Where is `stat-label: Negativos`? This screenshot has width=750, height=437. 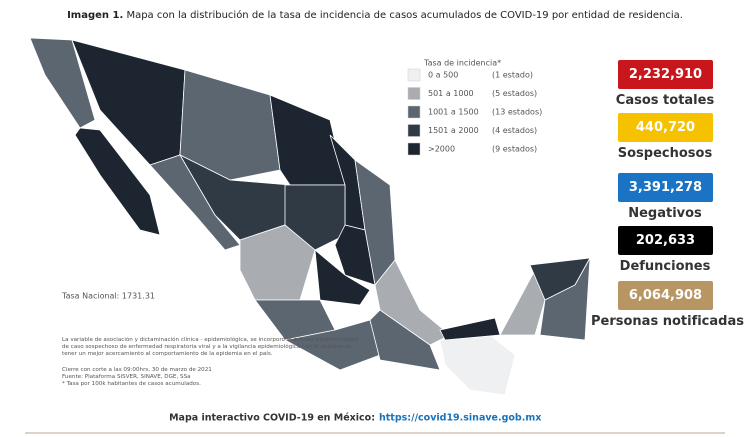
stat-label: Negativos is located at coordinates (665, 213).